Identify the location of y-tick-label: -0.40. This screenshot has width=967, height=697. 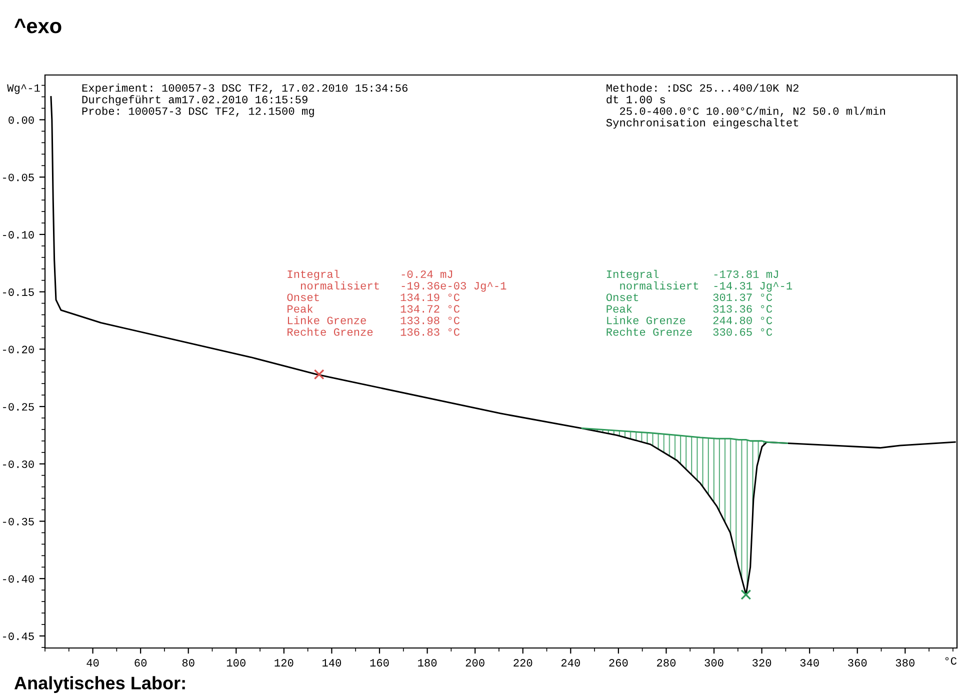
(18, 579).